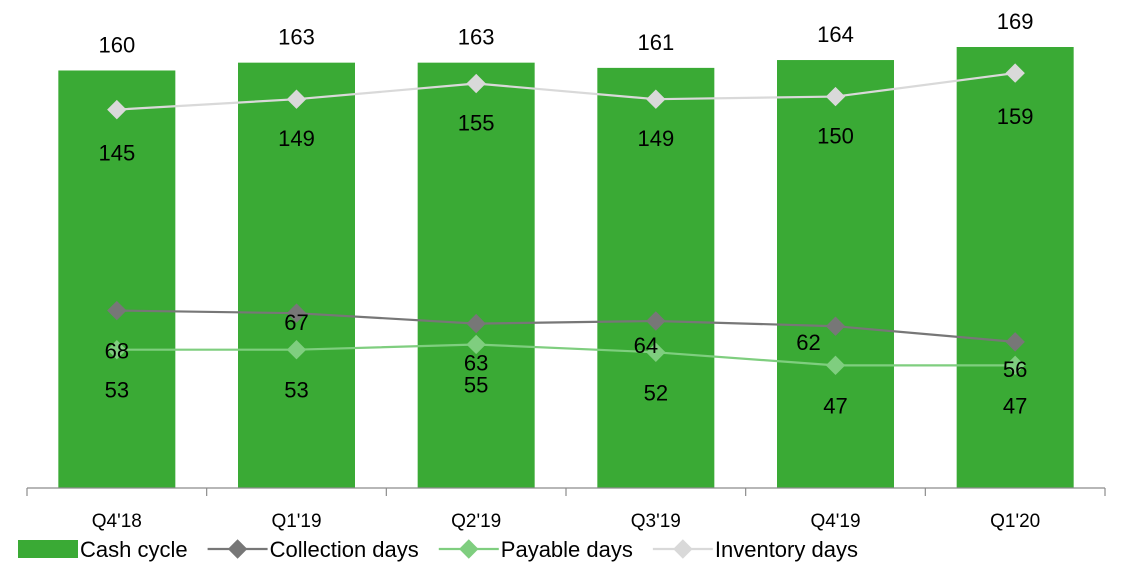 The height and width of the screenshot is (570, 1138). I want to click on x-tick-label: Q1'20, so click(1015, 521).